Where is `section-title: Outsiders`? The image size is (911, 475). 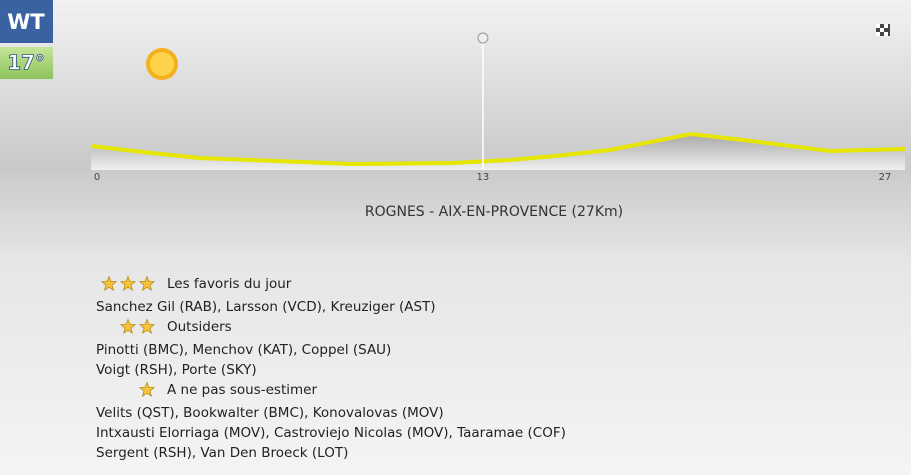 section-title: Outsiders is located at coordinates (199, 327).